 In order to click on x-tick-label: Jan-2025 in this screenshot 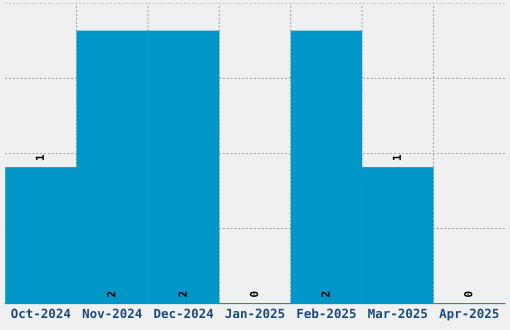, I will do `click(255, 313)`.